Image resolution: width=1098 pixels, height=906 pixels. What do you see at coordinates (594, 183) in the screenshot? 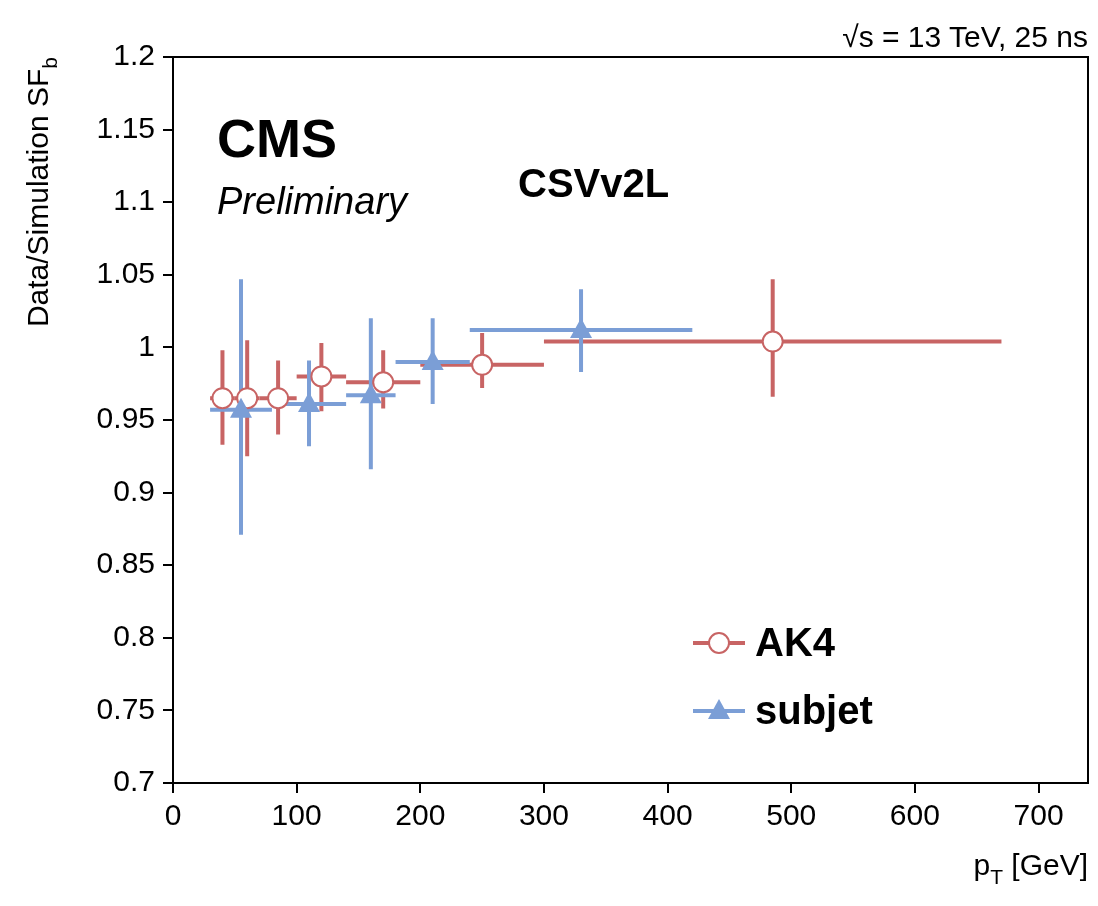
I see `annotation: CSVv2L` at bounding box center [594, 183].